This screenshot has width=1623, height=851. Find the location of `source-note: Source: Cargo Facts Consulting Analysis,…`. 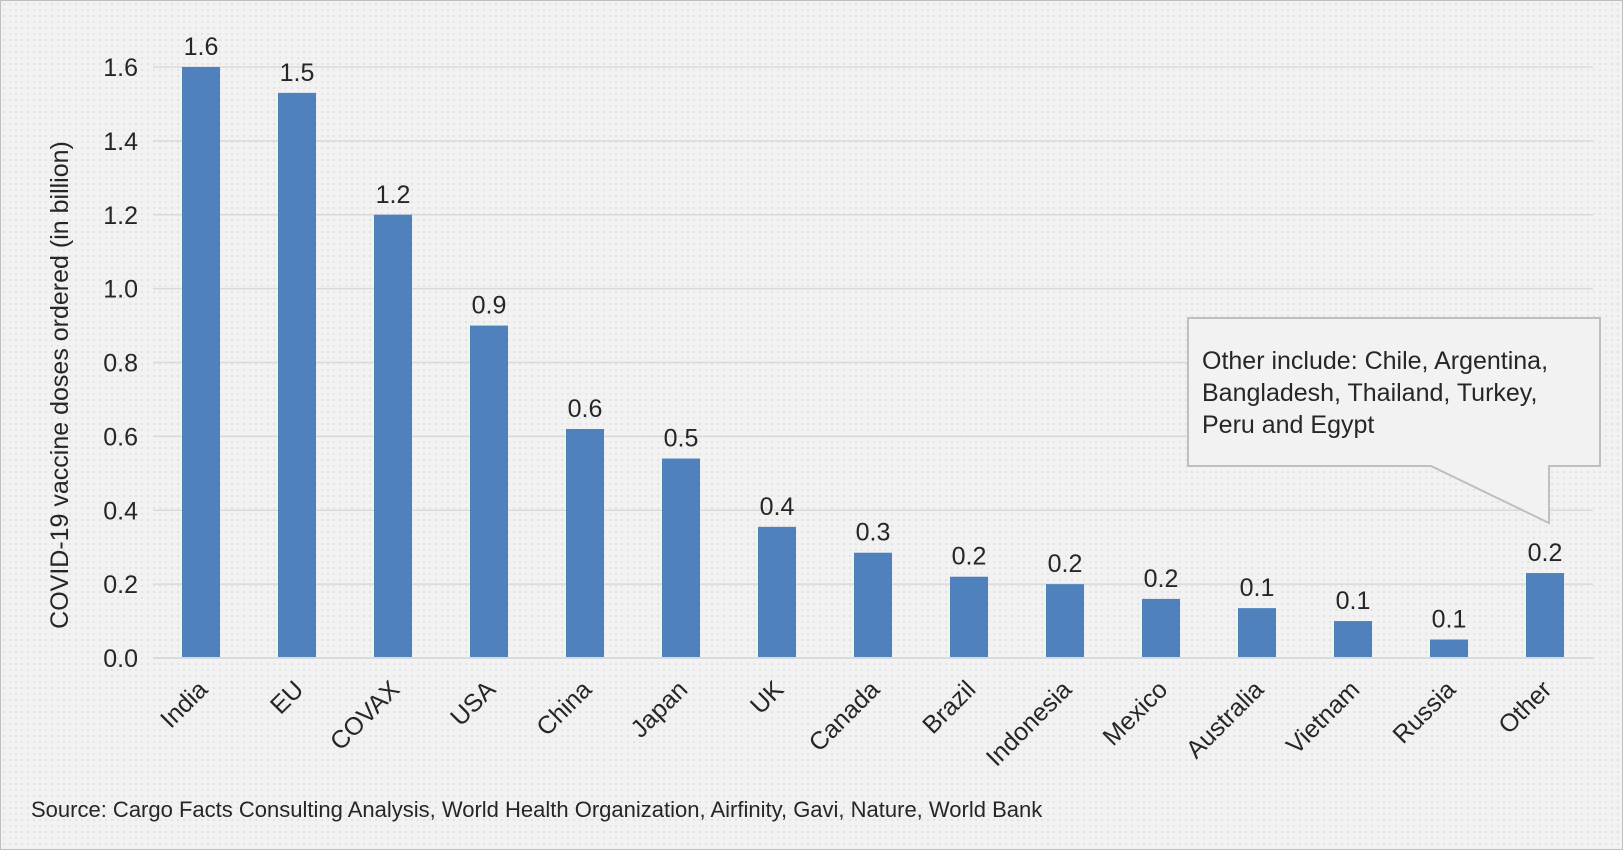

source-note: Source: Cargo Facts Consulting Analysis,… is located at coordinates (537, 809).